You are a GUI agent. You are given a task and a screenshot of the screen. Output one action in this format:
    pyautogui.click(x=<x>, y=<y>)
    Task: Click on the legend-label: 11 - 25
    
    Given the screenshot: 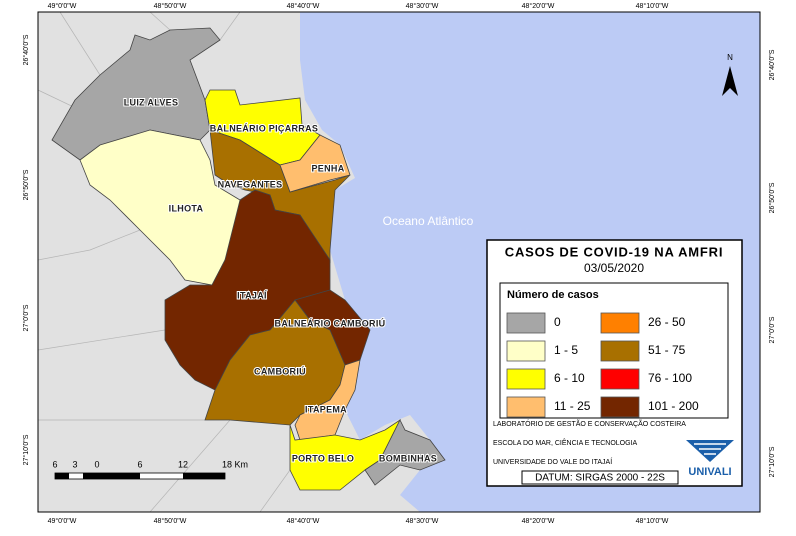 What is the action you would take?
    pyautogui.click(x=572, y=406)
    